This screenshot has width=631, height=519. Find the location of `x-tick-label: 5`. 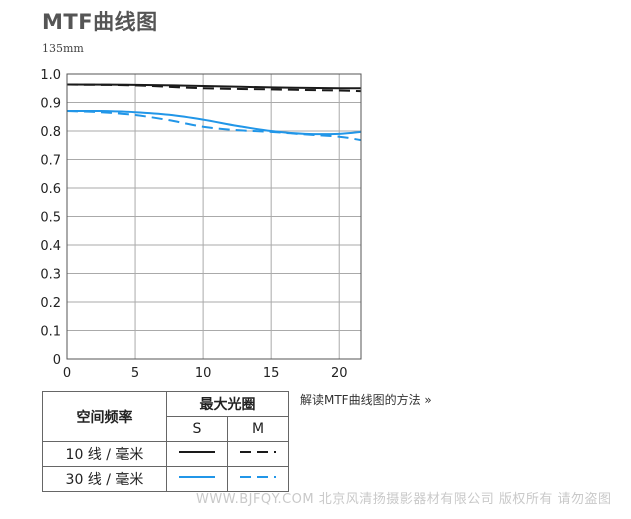

x-tick-label: 5 is located at coordinates (135, 373).